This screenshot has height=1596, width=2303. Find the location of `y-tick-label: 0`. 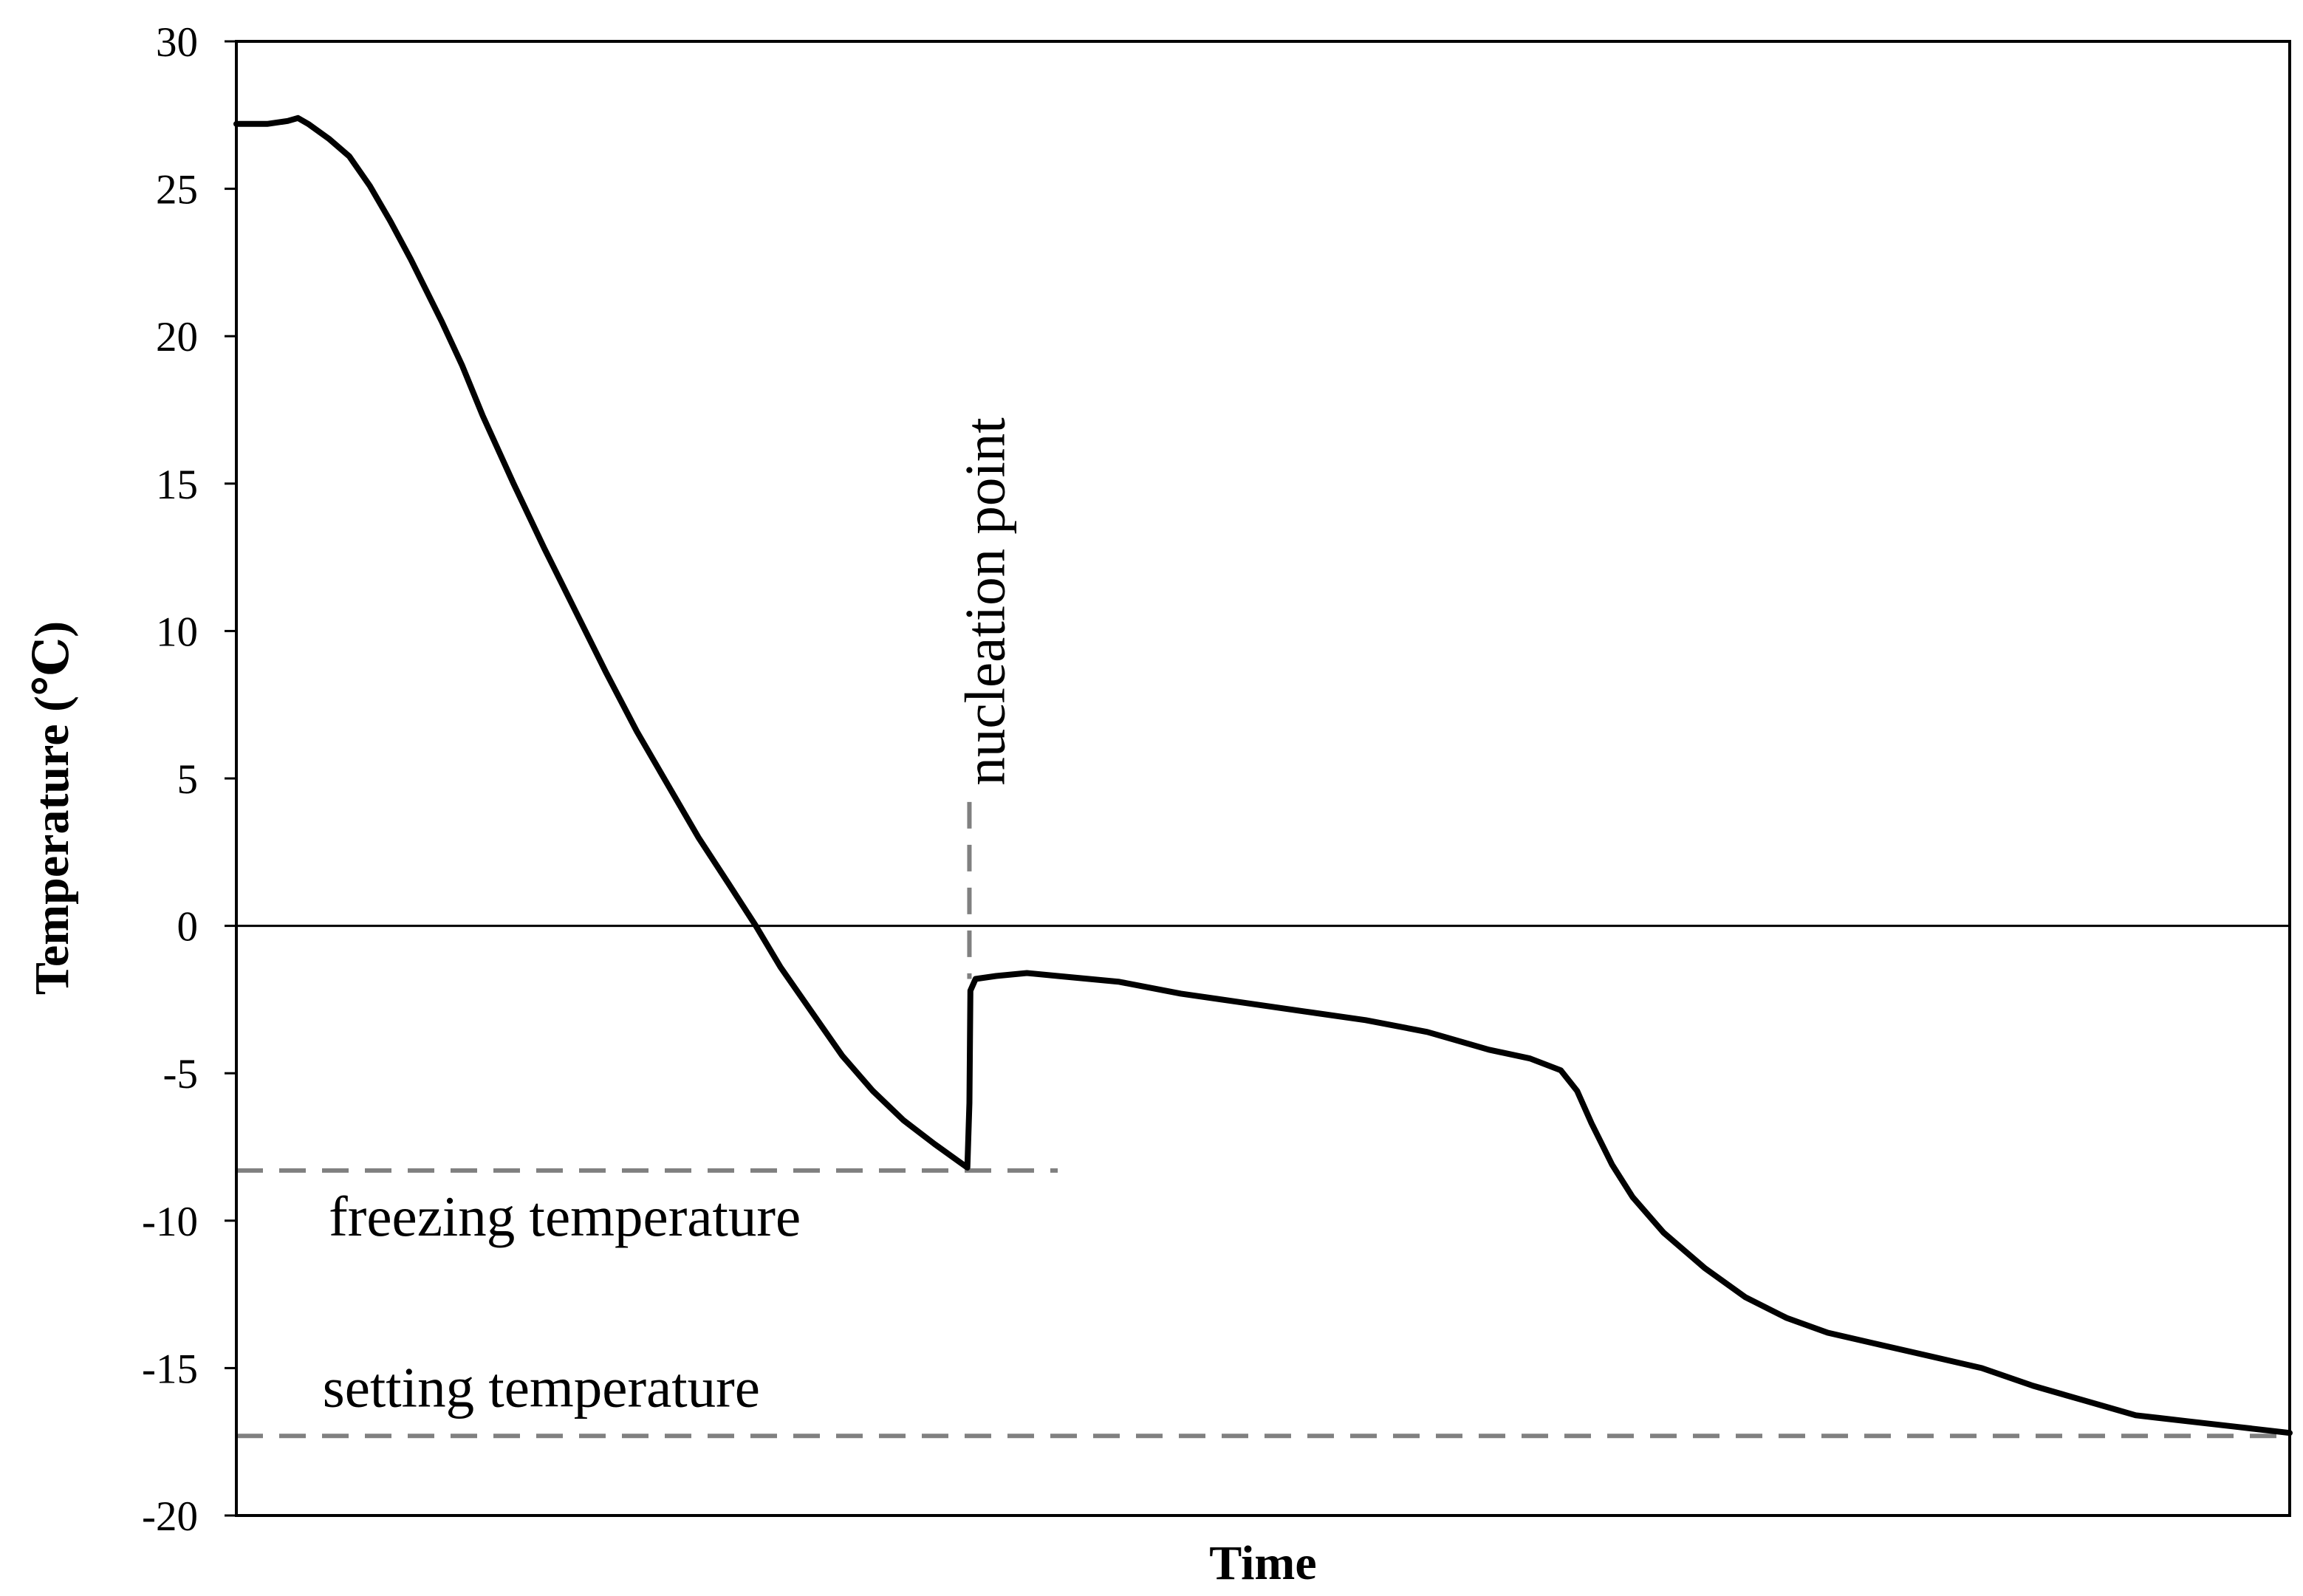

y-tick-label: 0 is located at coordinates (188, 927).